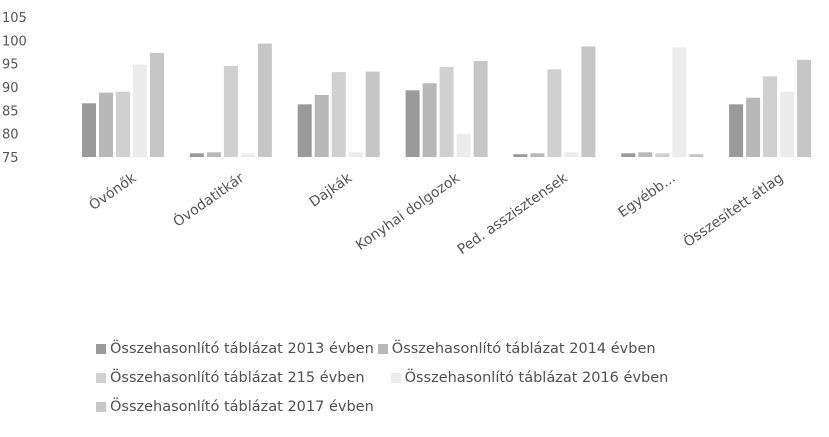 The width and height of the screenshot is (829, 437). I want to click on legend-item-2013: Összehasonlító táblázat 2013 évben, so click(235, 349).